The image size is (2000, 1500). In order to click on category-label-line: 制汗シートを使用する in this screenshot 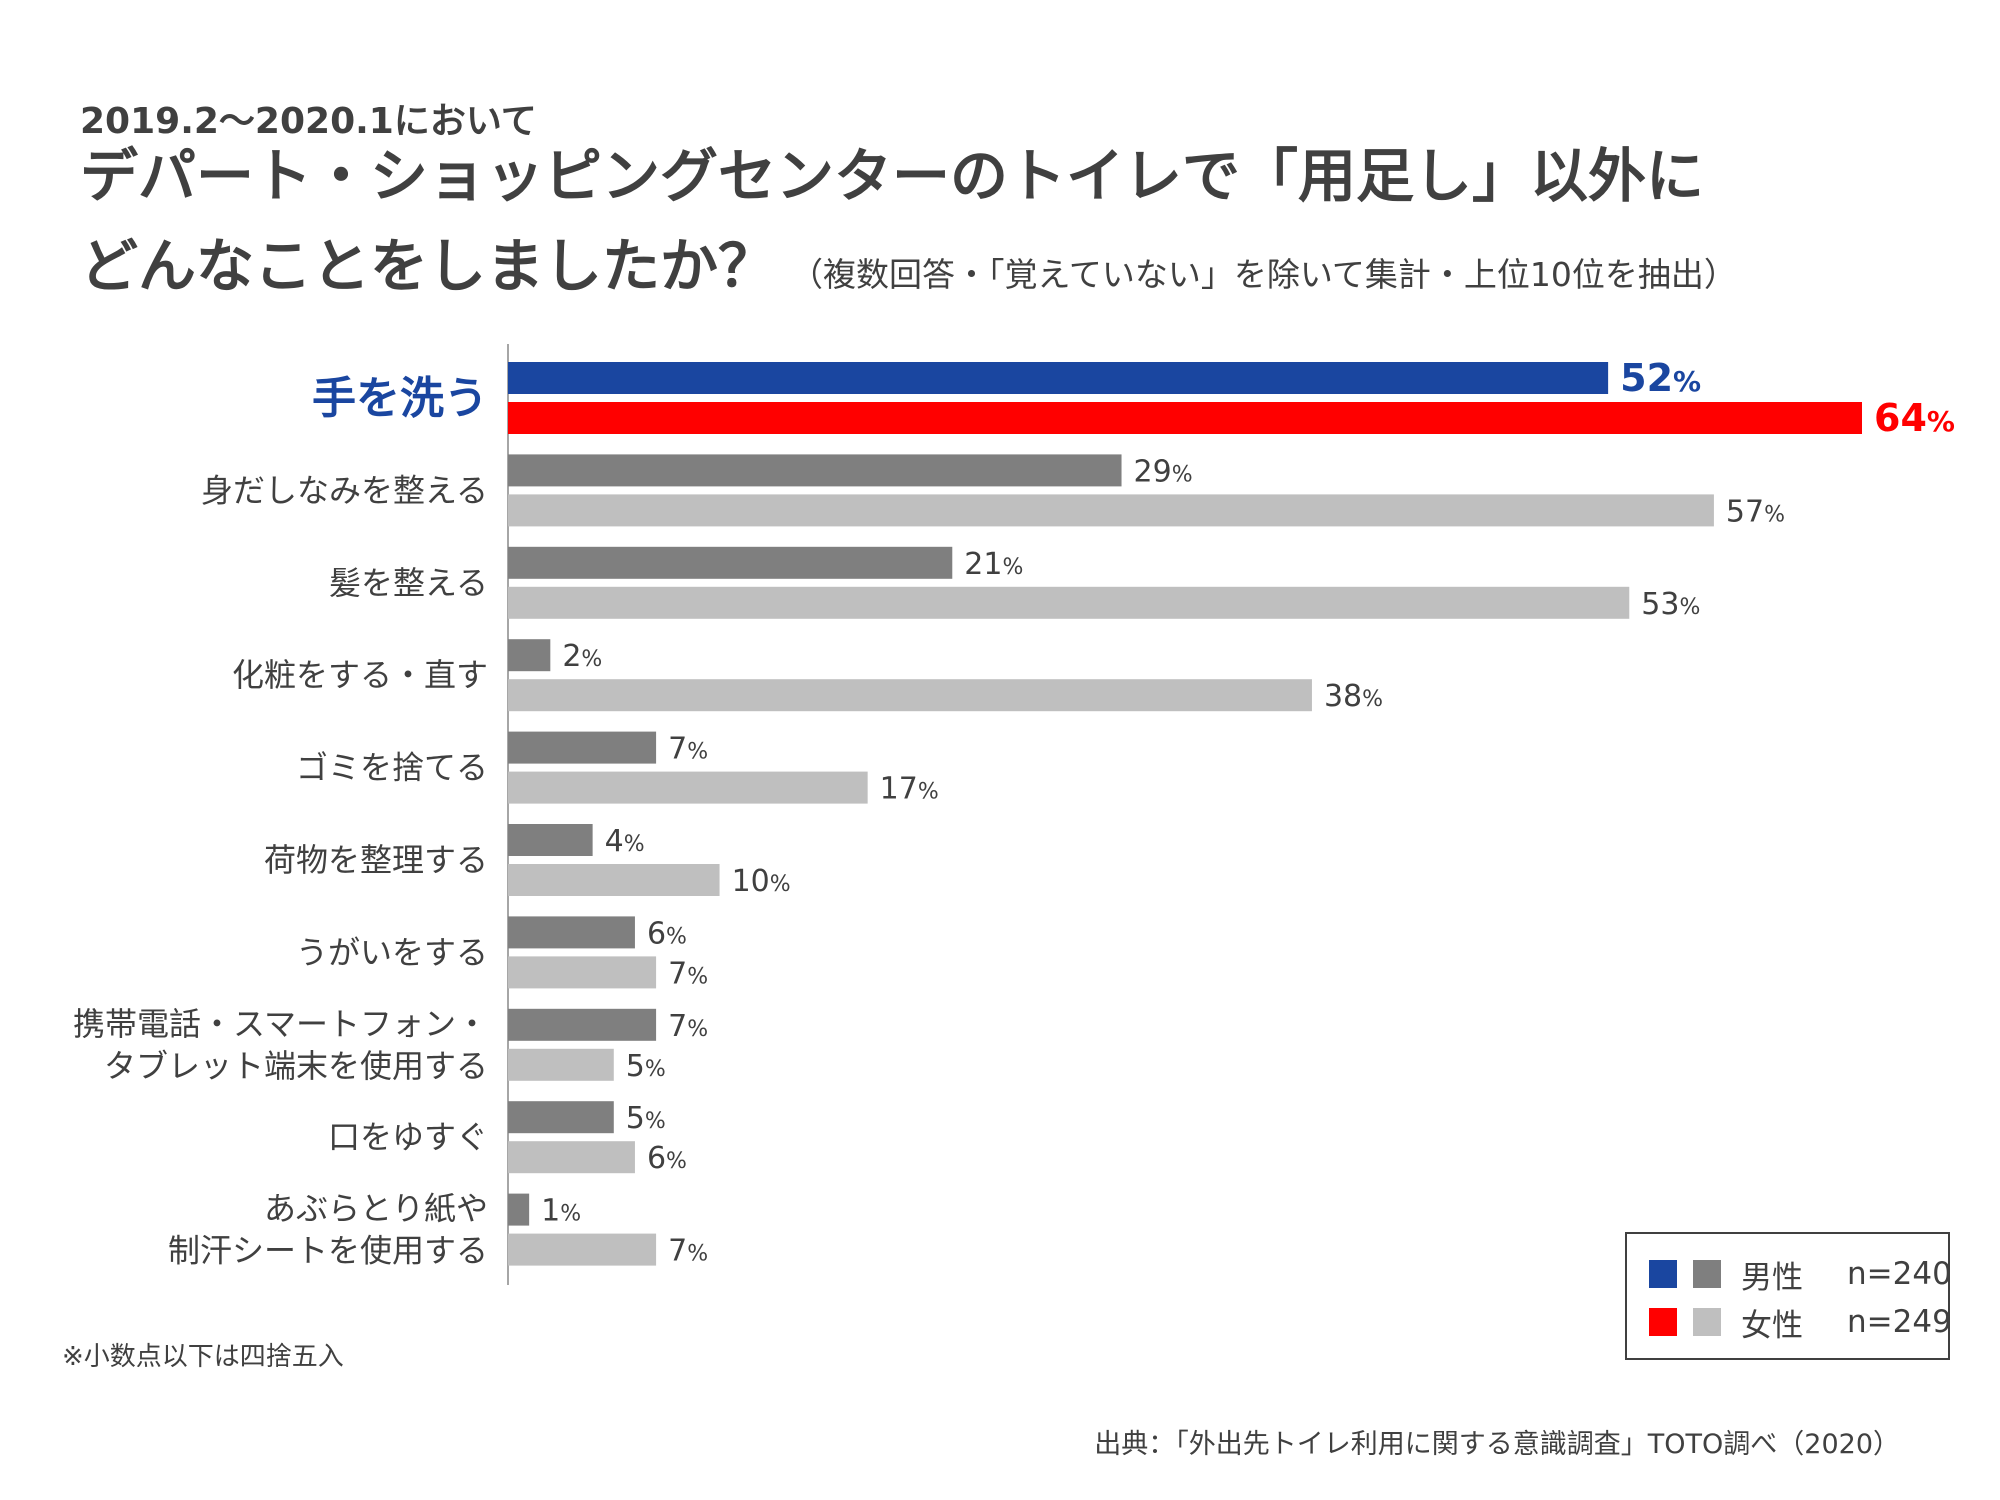, I will do `click(328, 1251)`.